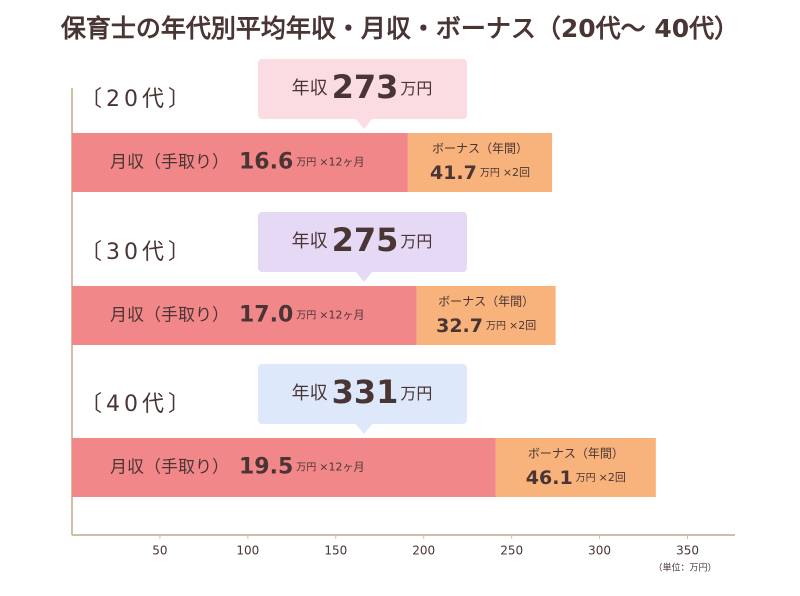 The image size is (800, 596). I want to click on chart-title: 保育士の年代別平均年収・月収・ボーナス（20代〜 40代）, so click(399, 28).